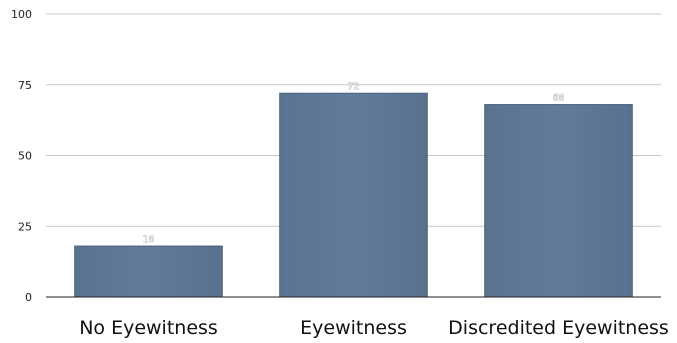 The image size is (677, 343). I want to click on y-tick-label: 25, so click(25, 226).